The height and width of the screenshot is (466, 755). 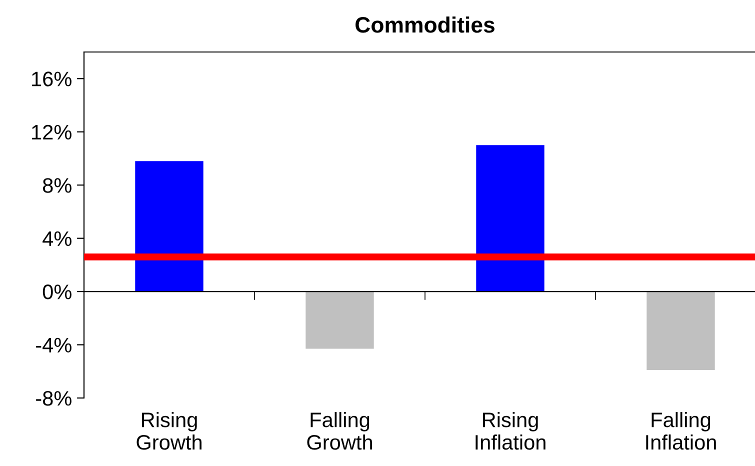 What do you see at coordinates (52, 79) in the screenshot?
I see `y-tick-label: 16%` at bounding box center [52, 79].